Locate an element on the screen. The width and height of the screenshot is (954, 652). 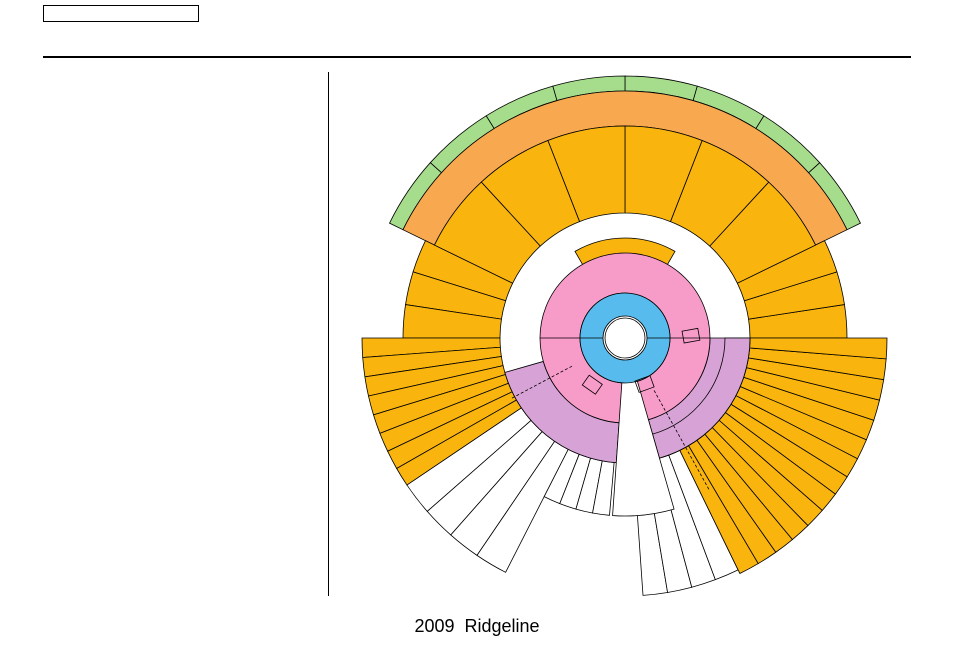
navigation-box is located at coordinates (121, 13).